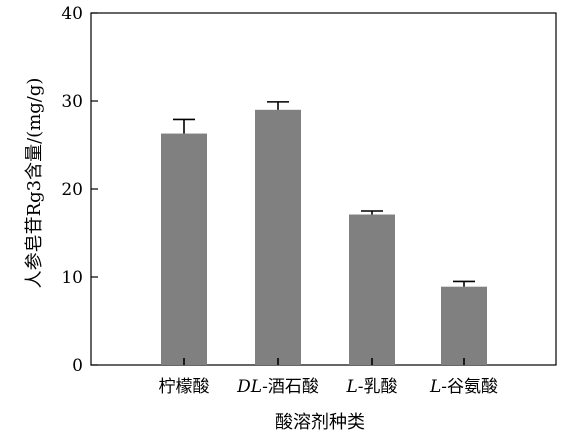 This screenshot has height=438, width=570. What do you see at coordinates (72, 278) in the screenshot?
I see `y-tick-label: 10` at bounding box center [72, 278].